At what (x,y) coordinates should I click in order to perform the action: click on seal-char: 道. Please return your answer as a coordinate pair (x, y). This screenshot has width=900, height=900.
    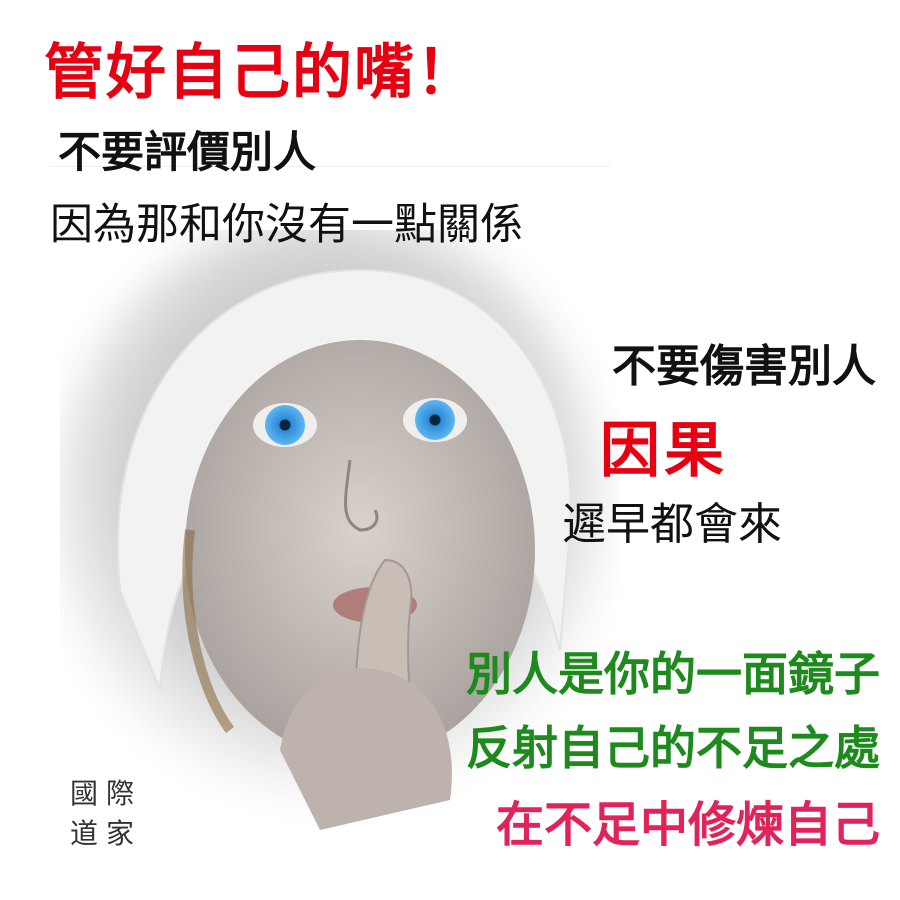
    Looking at the image, I should click on (83, 833).